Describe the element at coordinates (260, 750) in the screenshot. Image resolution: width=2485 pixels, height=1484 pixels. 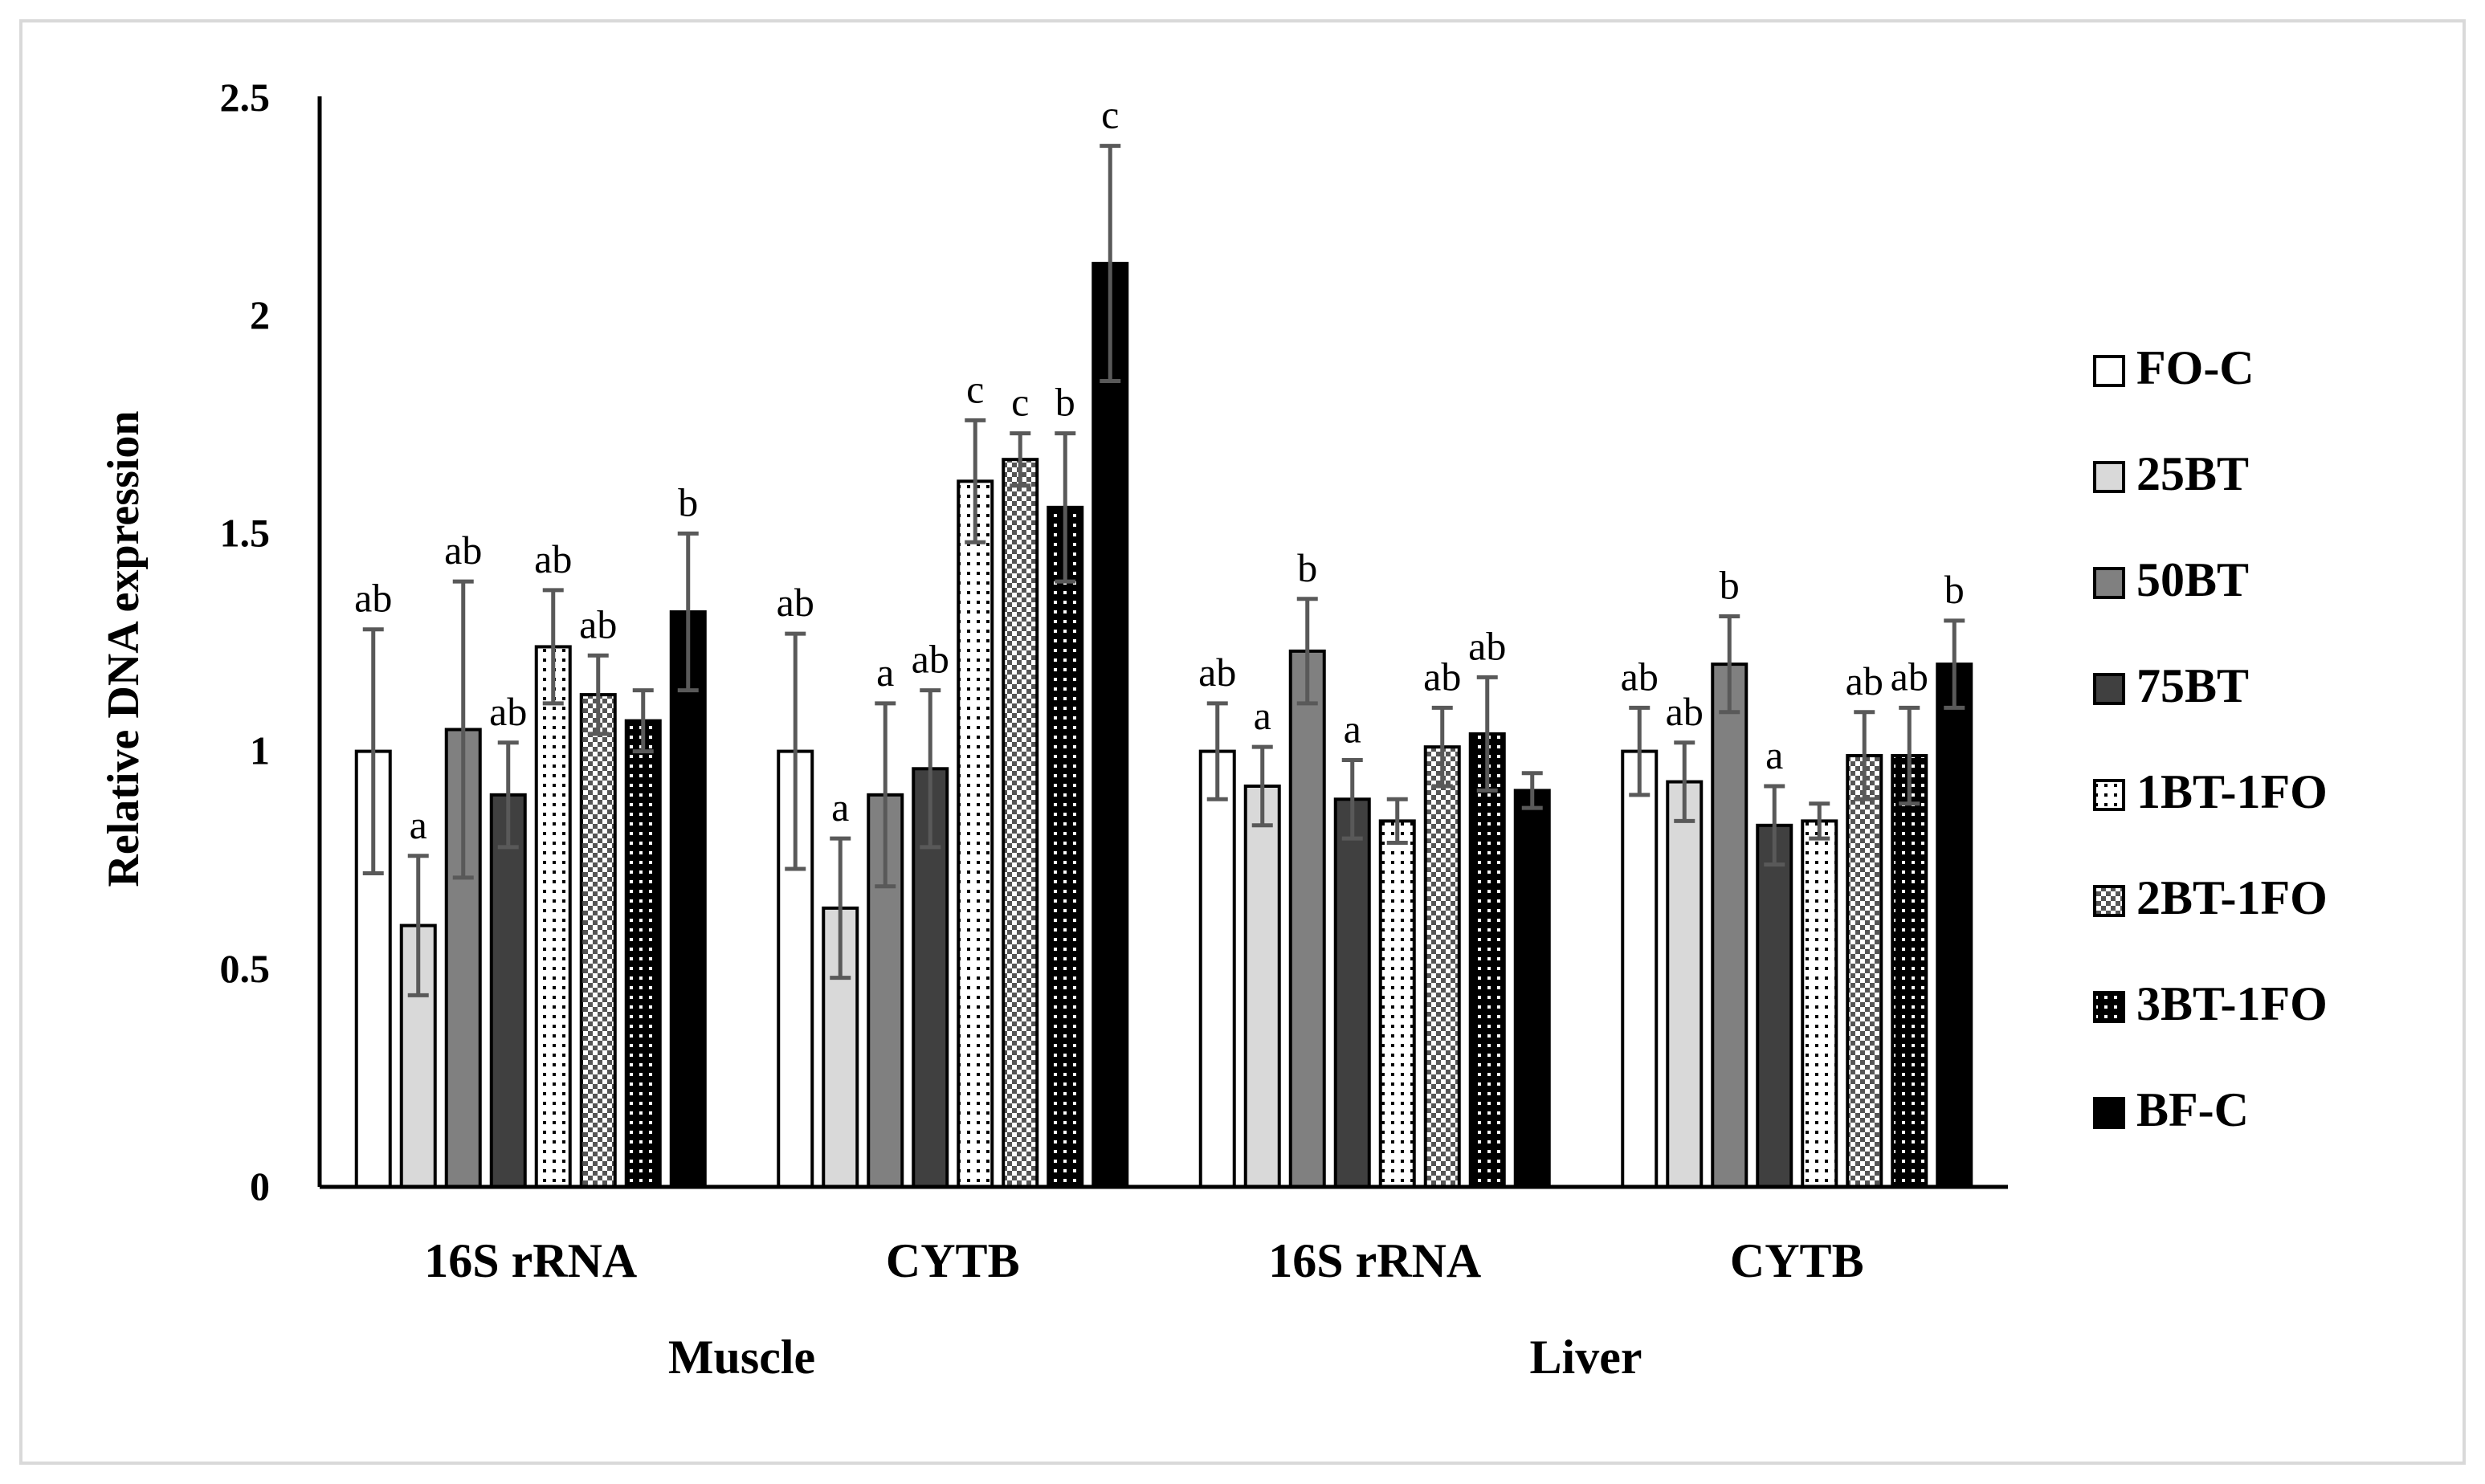
I see `y-tick-label-2: 1` at that location.